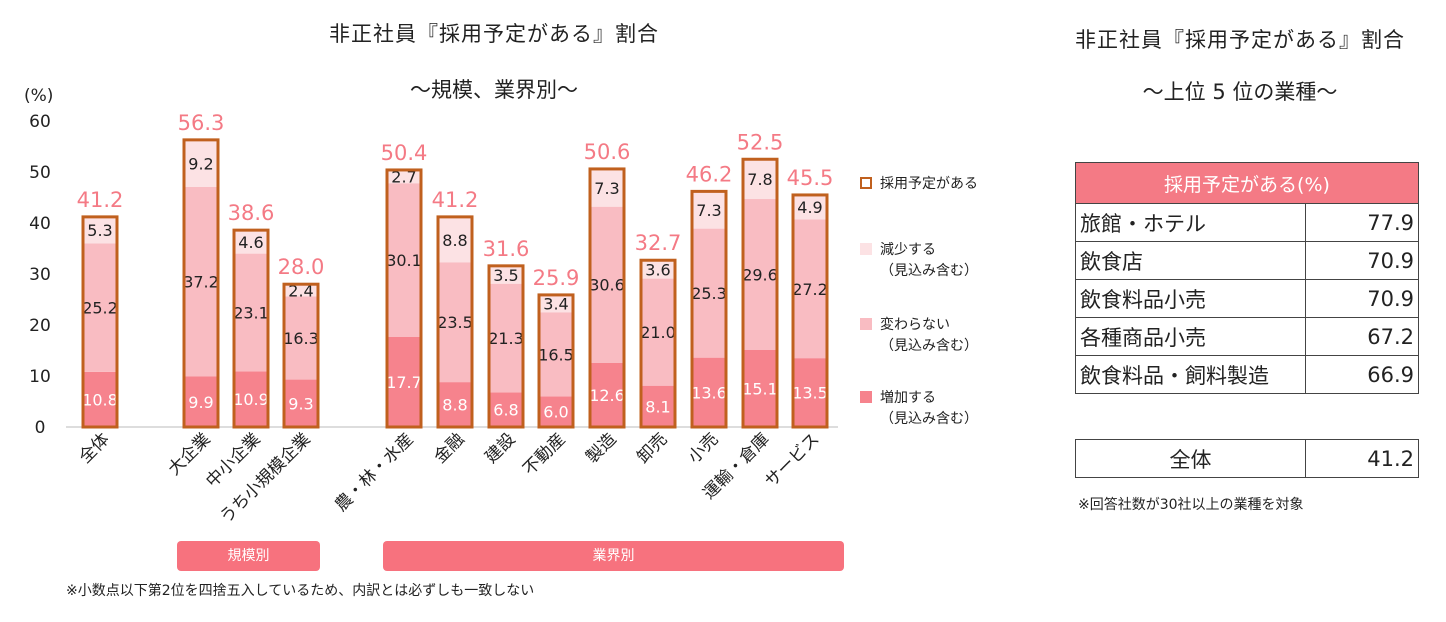 The width and height of the screenshot is (1446, 622). What do you see at coordinates (1240, 92) in the screenshot?
I see `right-subtitle: ～上位 5 位の業種～` at bounding box center [1240, 92].